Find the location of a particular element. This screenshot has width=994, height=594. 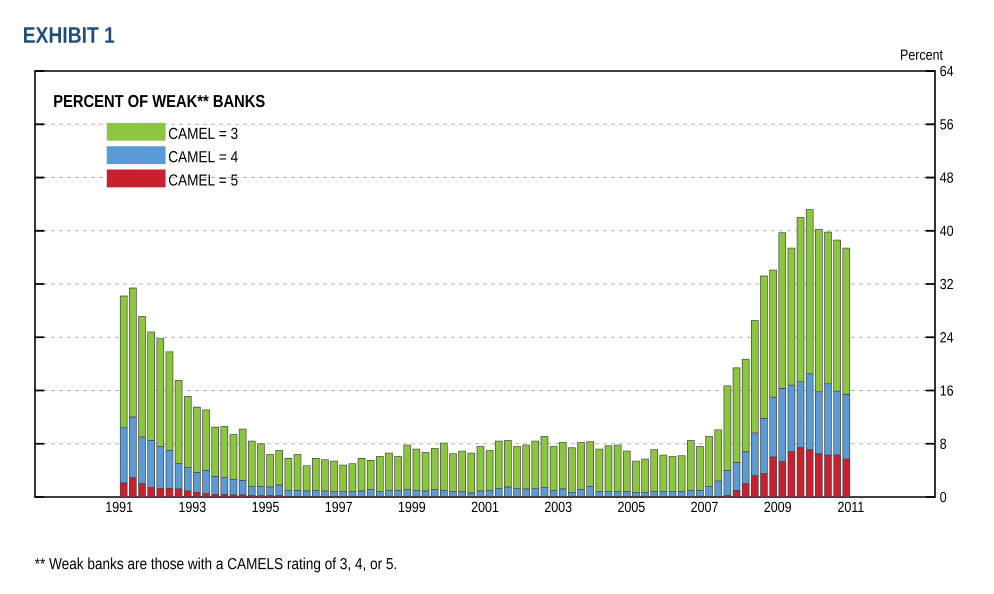

y-tick-label: 8 is located at coordinates (943, 443).